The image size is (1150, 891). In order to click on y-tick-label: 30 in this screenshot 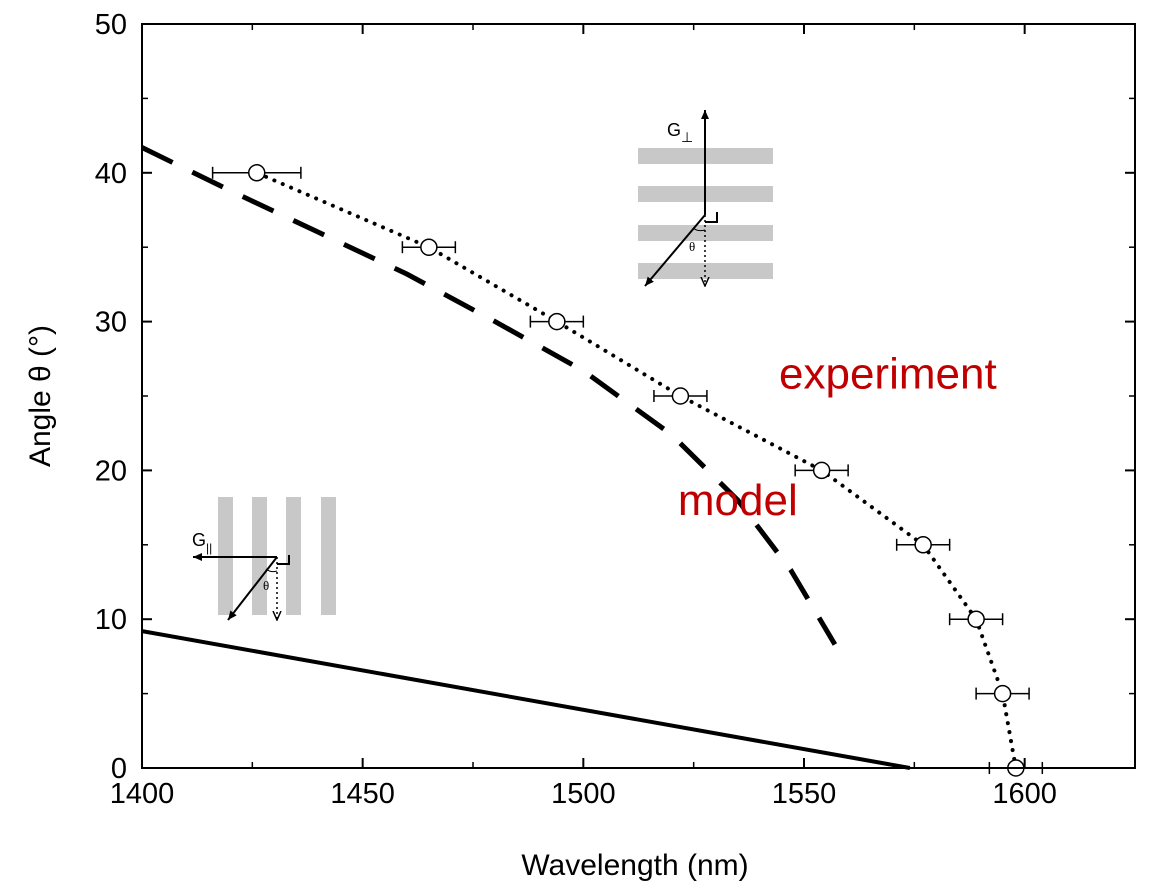, I will do `click(111, 323)`.